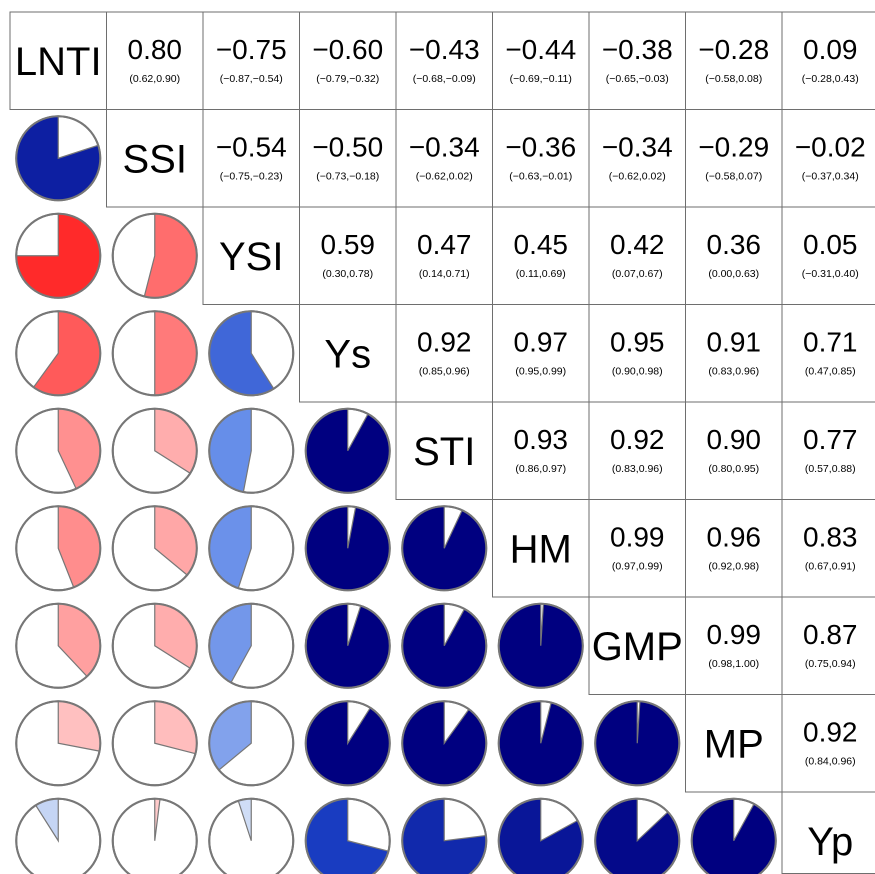  What do you see at coordinates (58, 835) in the screenshot?
I see `corr-lnti-yp-pie` at bounding box center [58, 835].